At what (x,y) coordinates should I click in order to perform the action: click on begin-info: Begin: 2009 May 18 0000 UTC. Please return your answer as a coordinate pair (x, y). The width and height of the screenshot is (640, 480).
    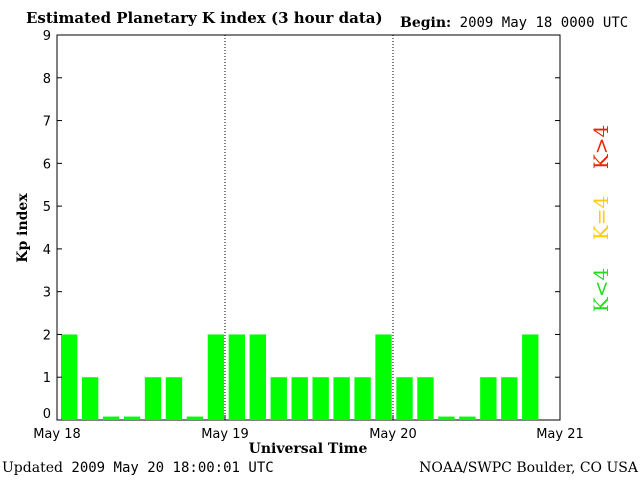
    Looking at the image, I should click on (514, 23).